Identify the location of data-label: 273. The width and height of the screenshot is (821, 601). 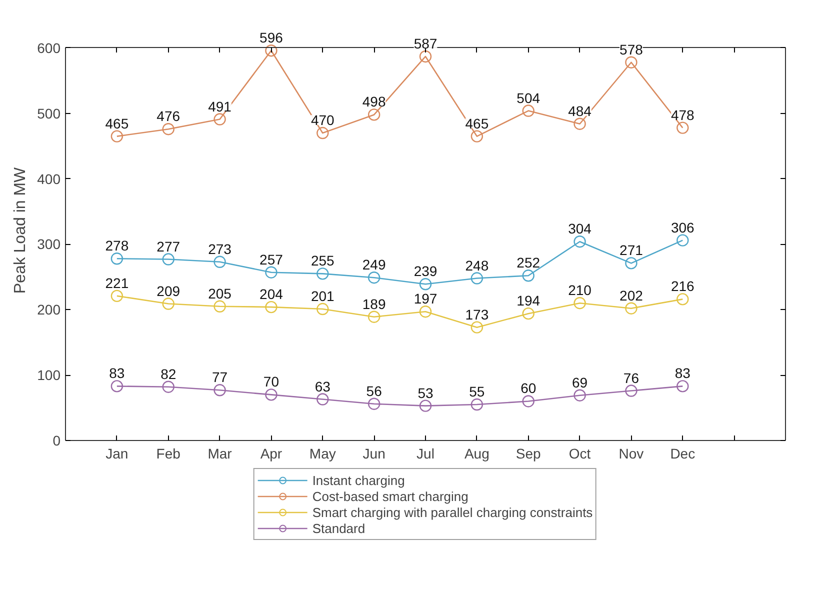
(220, 248).